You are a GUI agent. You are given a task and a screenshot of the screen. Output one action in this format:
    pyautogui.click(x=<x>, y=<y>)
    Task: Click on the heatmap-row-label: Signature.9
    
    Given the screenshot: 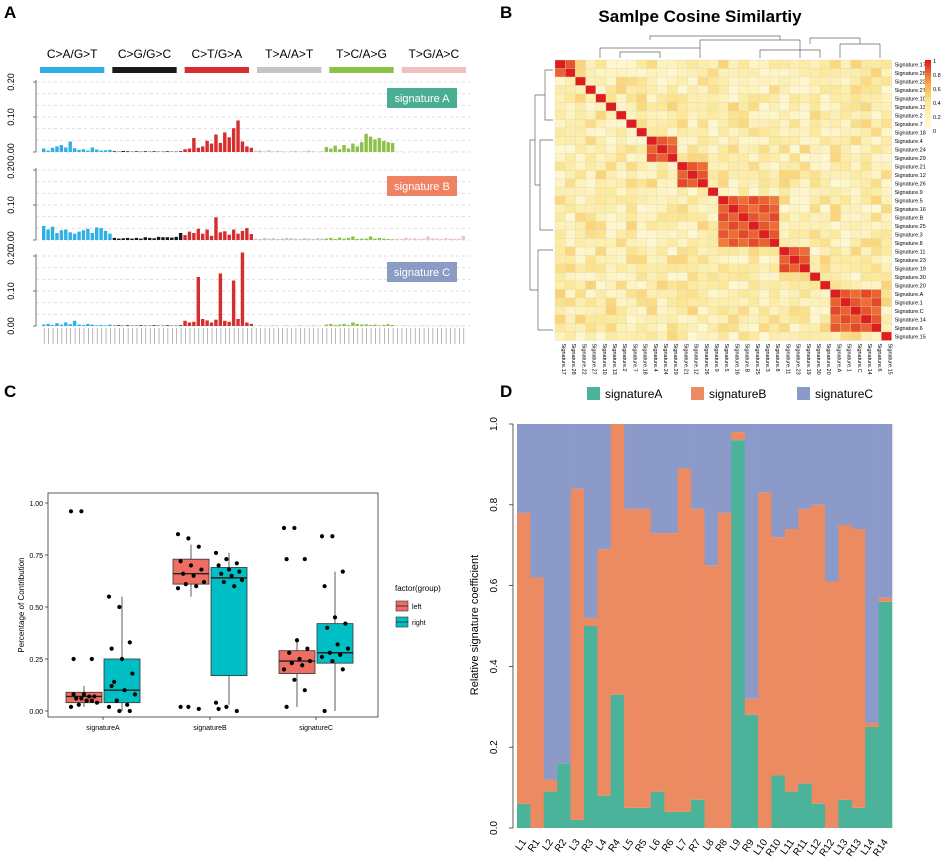 What is the action you would take?
    pyautogui.click(x=909, y=193)
    